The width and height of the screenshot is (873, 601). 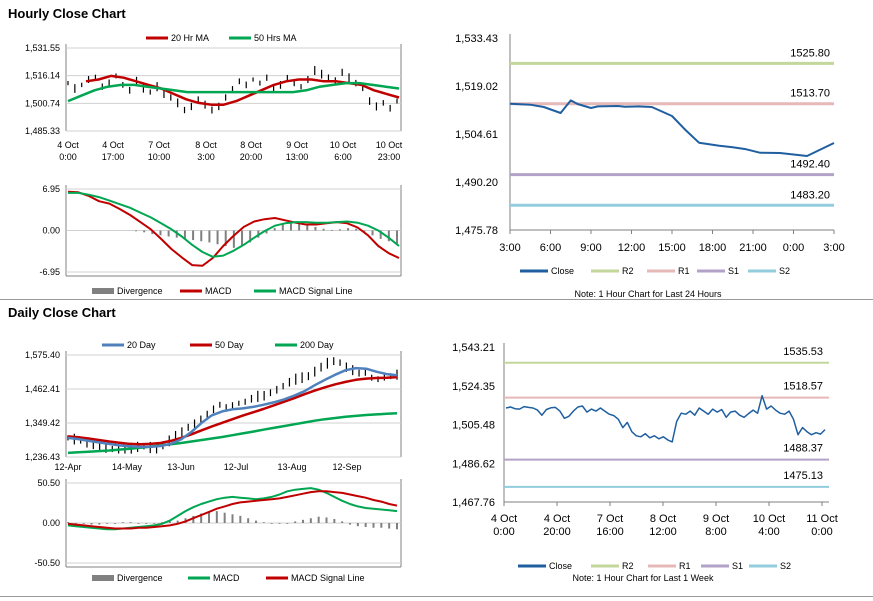 I want to click on hourly-close-x-tick-label: 3:00, so click(x=833, y=248).